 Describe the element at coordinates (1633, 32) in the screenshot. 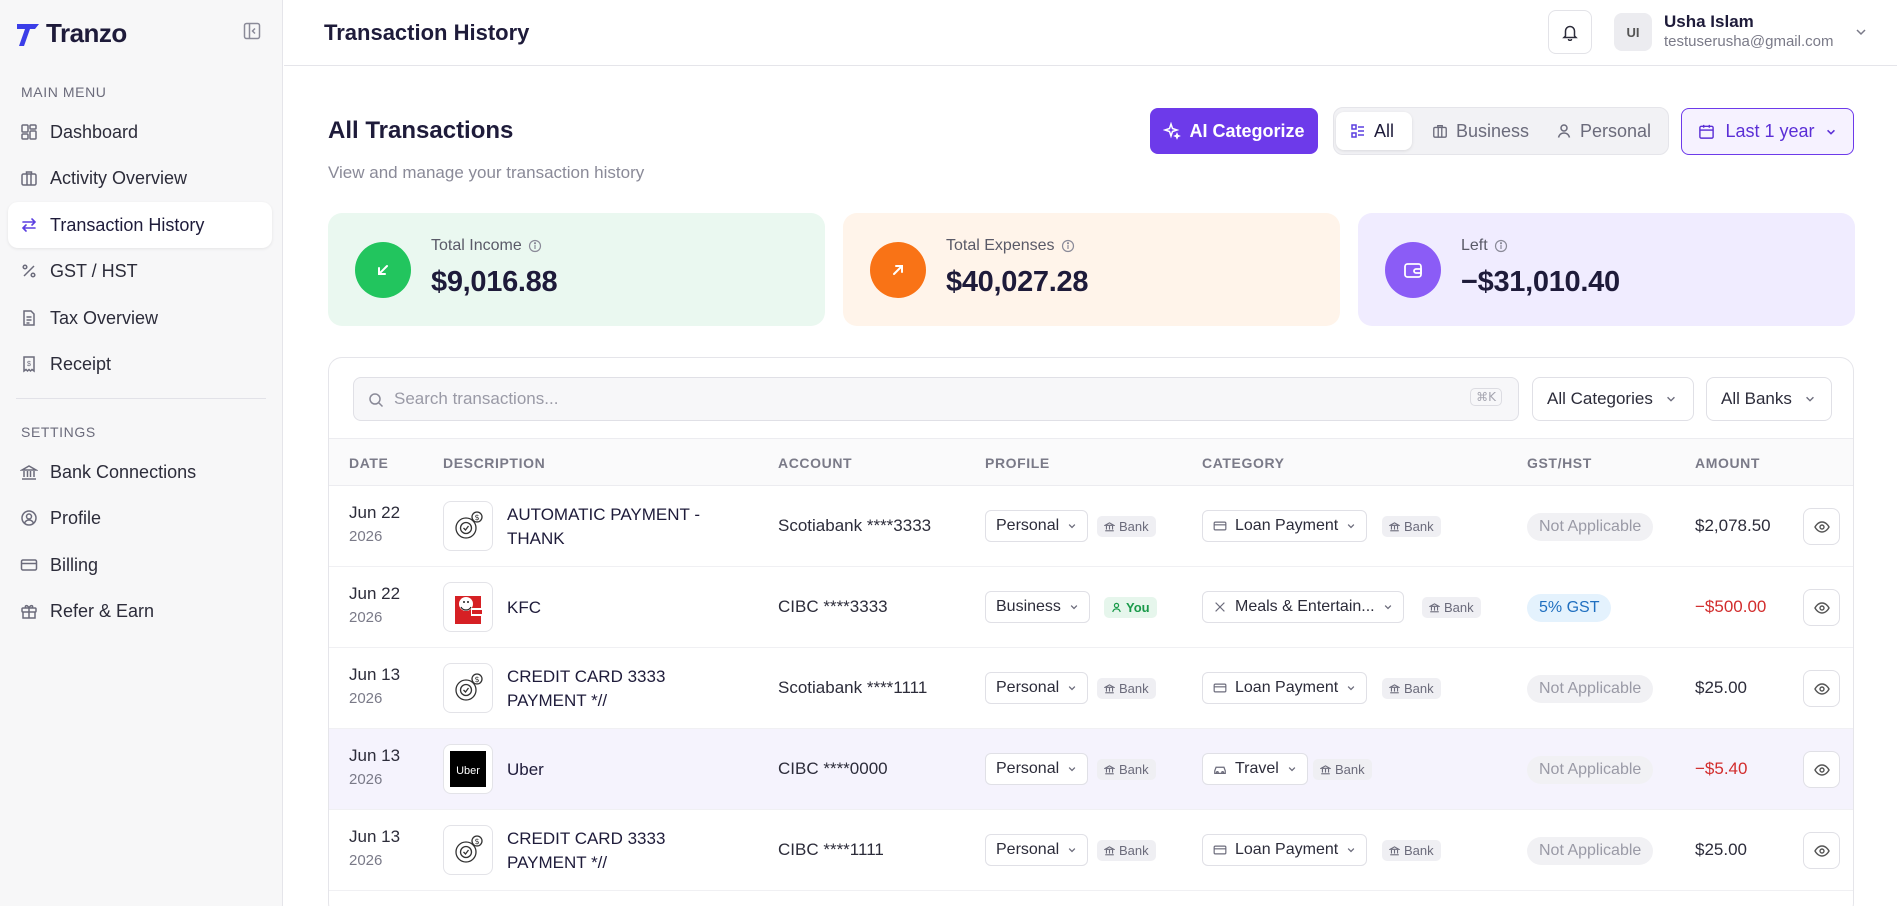

I see `avatar: UI` at that location.